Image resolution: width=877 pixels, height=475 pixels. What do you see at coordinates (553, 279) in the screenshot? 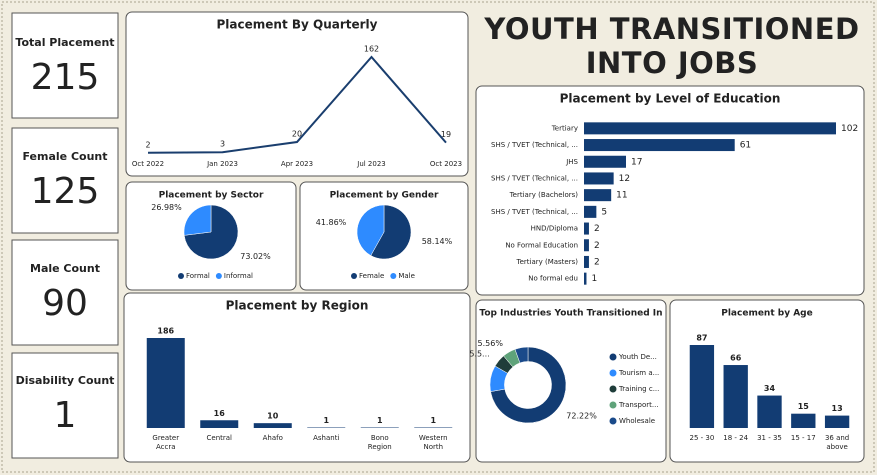
I see `y-tick-label: No formal edu` at bounding box center [553, 279].